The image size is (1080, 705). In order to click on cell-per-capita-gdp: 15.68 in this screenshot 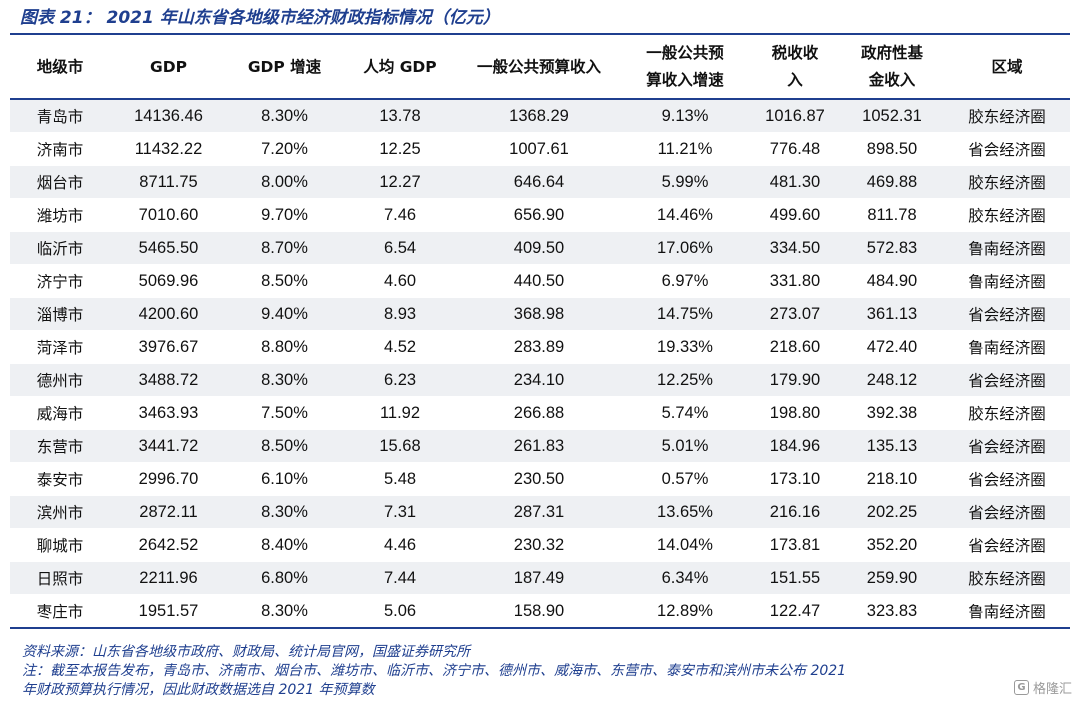, I will do `click(400, 446)`.